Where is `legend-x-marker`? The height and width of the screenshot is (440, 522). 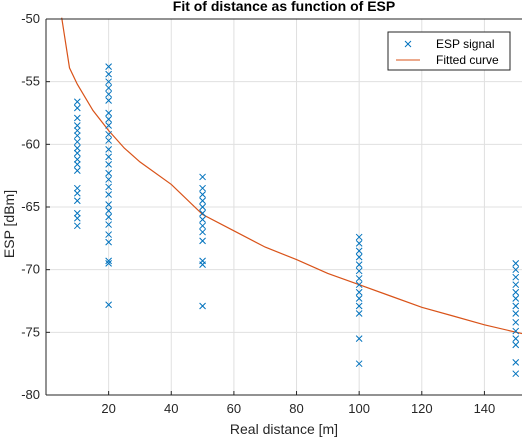 legend-x-marker is located at coordinates (408, 44).